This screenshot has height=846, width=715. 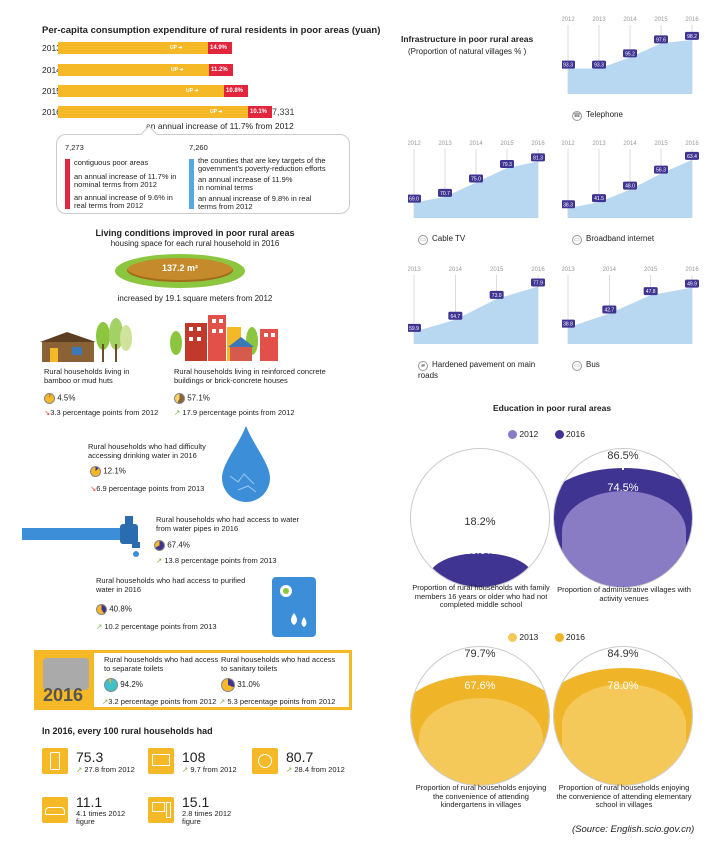 I want to click on consumption-increase-label: 10.1%, so click(x=260, y=112).